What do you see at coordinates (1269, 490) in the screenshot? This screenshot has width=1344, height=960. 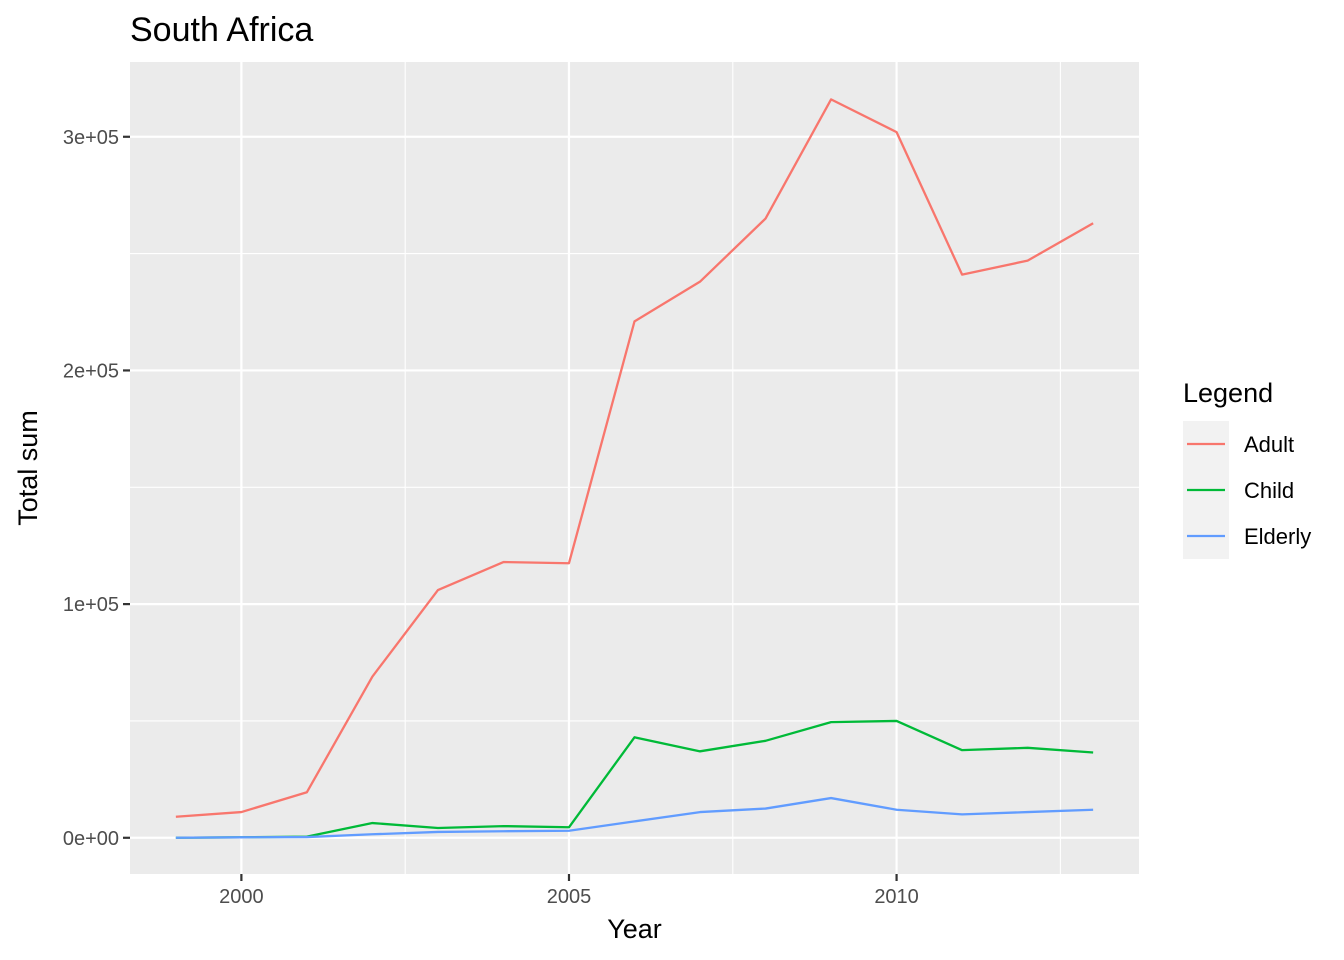 I see `legend-label-child: Child` at bounding box center [1269, 490].